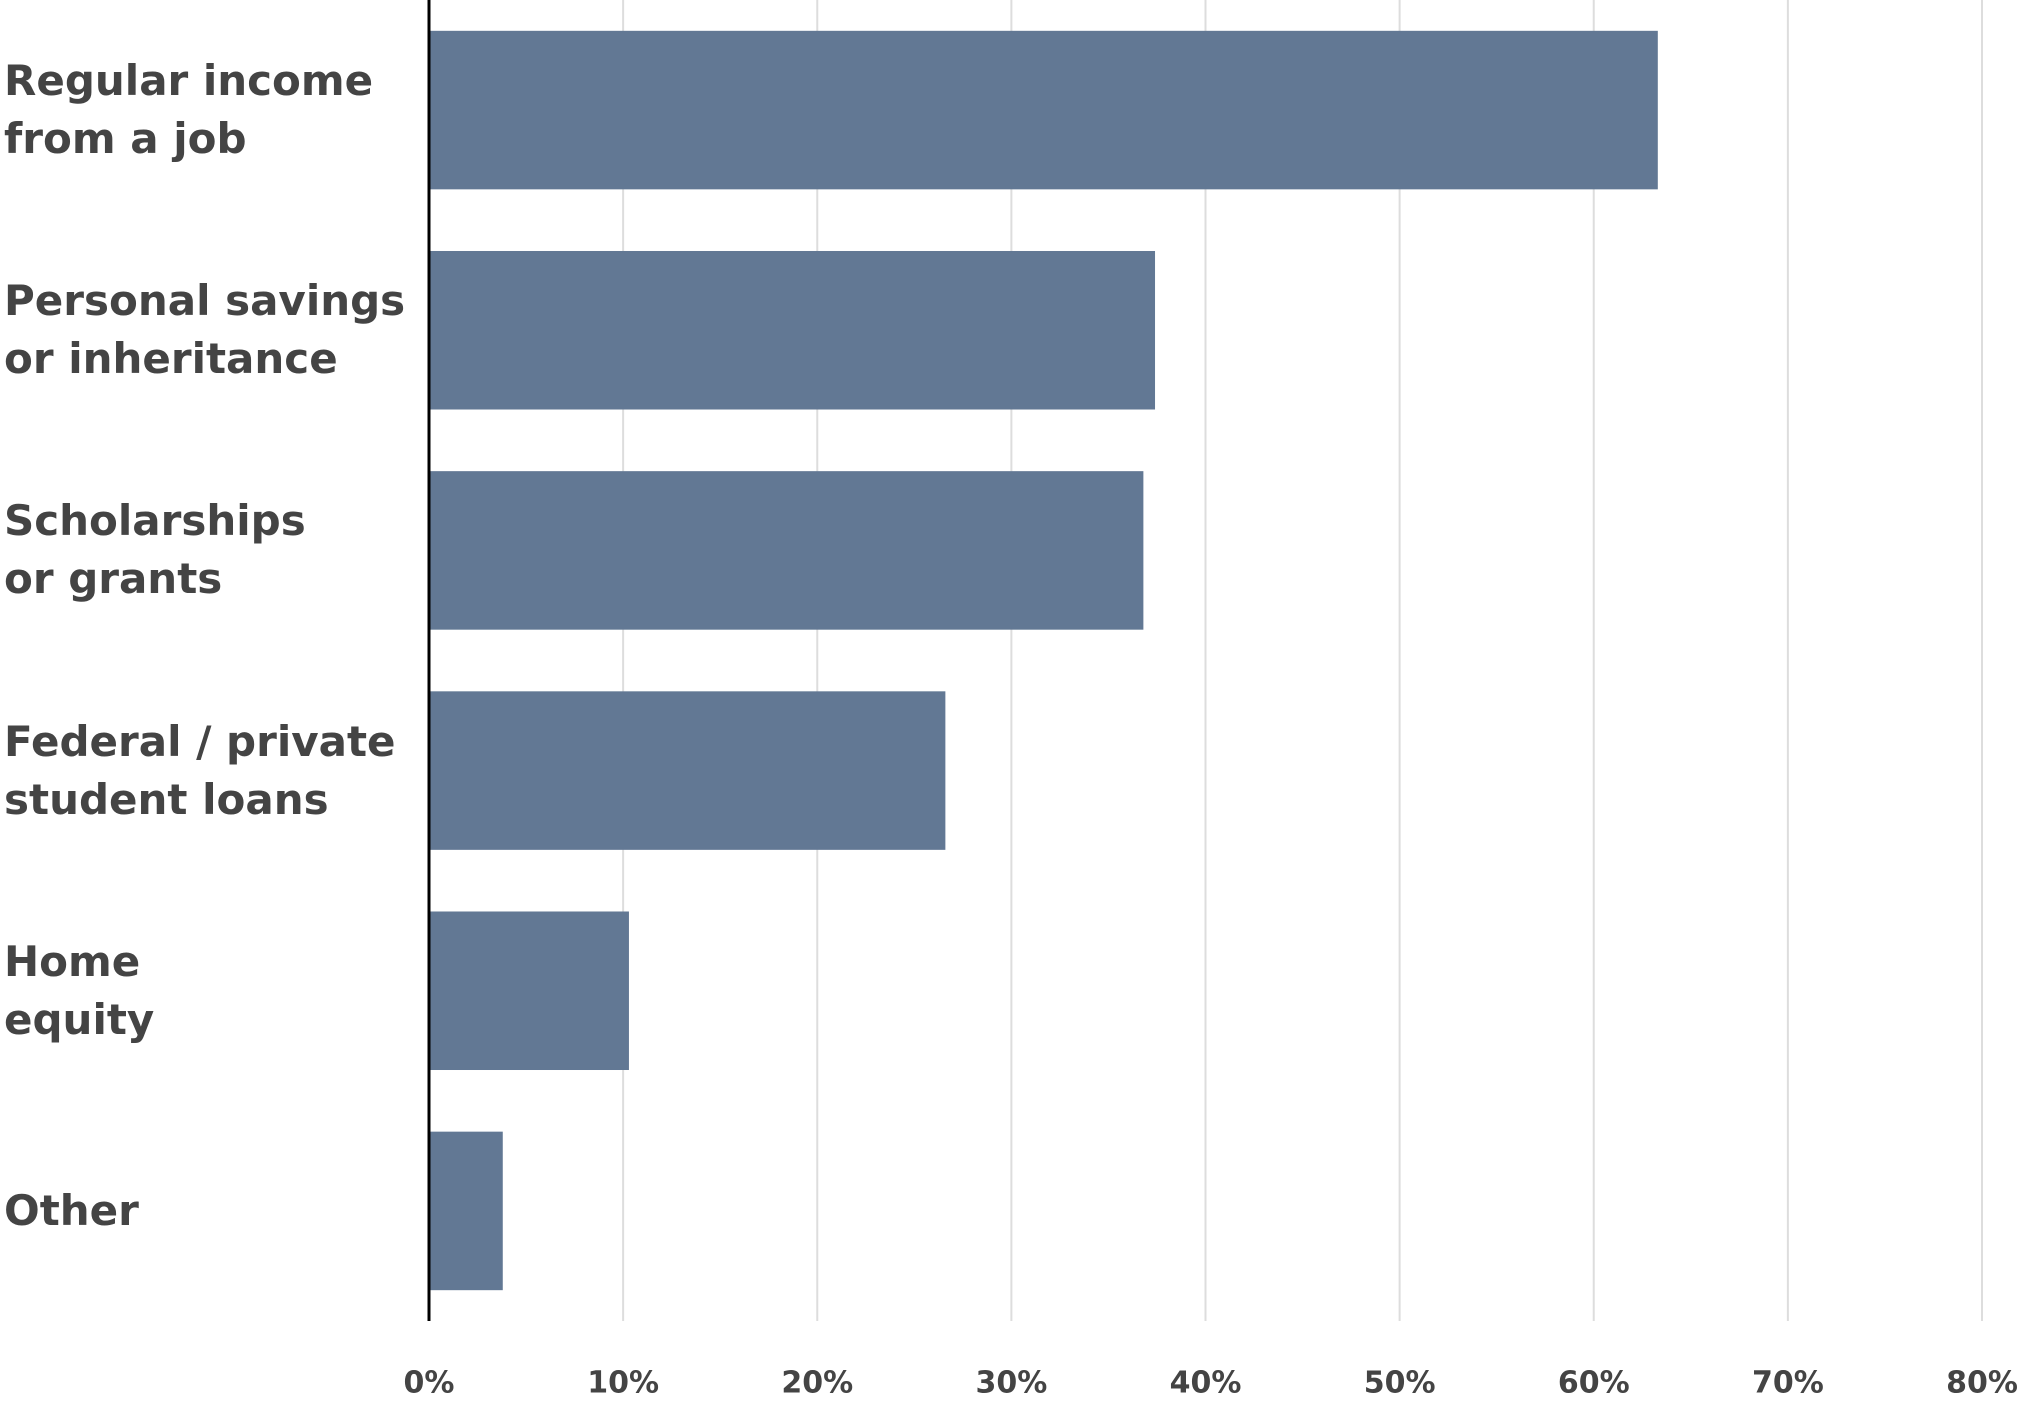 This screenshot has height=1406, width=2021. I want to click on y-tick-label: Personal savings or inheritance, so click(205, 330).